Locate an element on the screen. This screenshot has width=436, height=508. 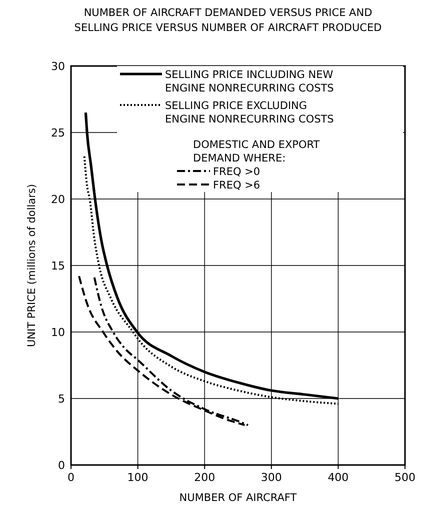
legend-label: FREQ >6 is located at coordinates (236, 186).